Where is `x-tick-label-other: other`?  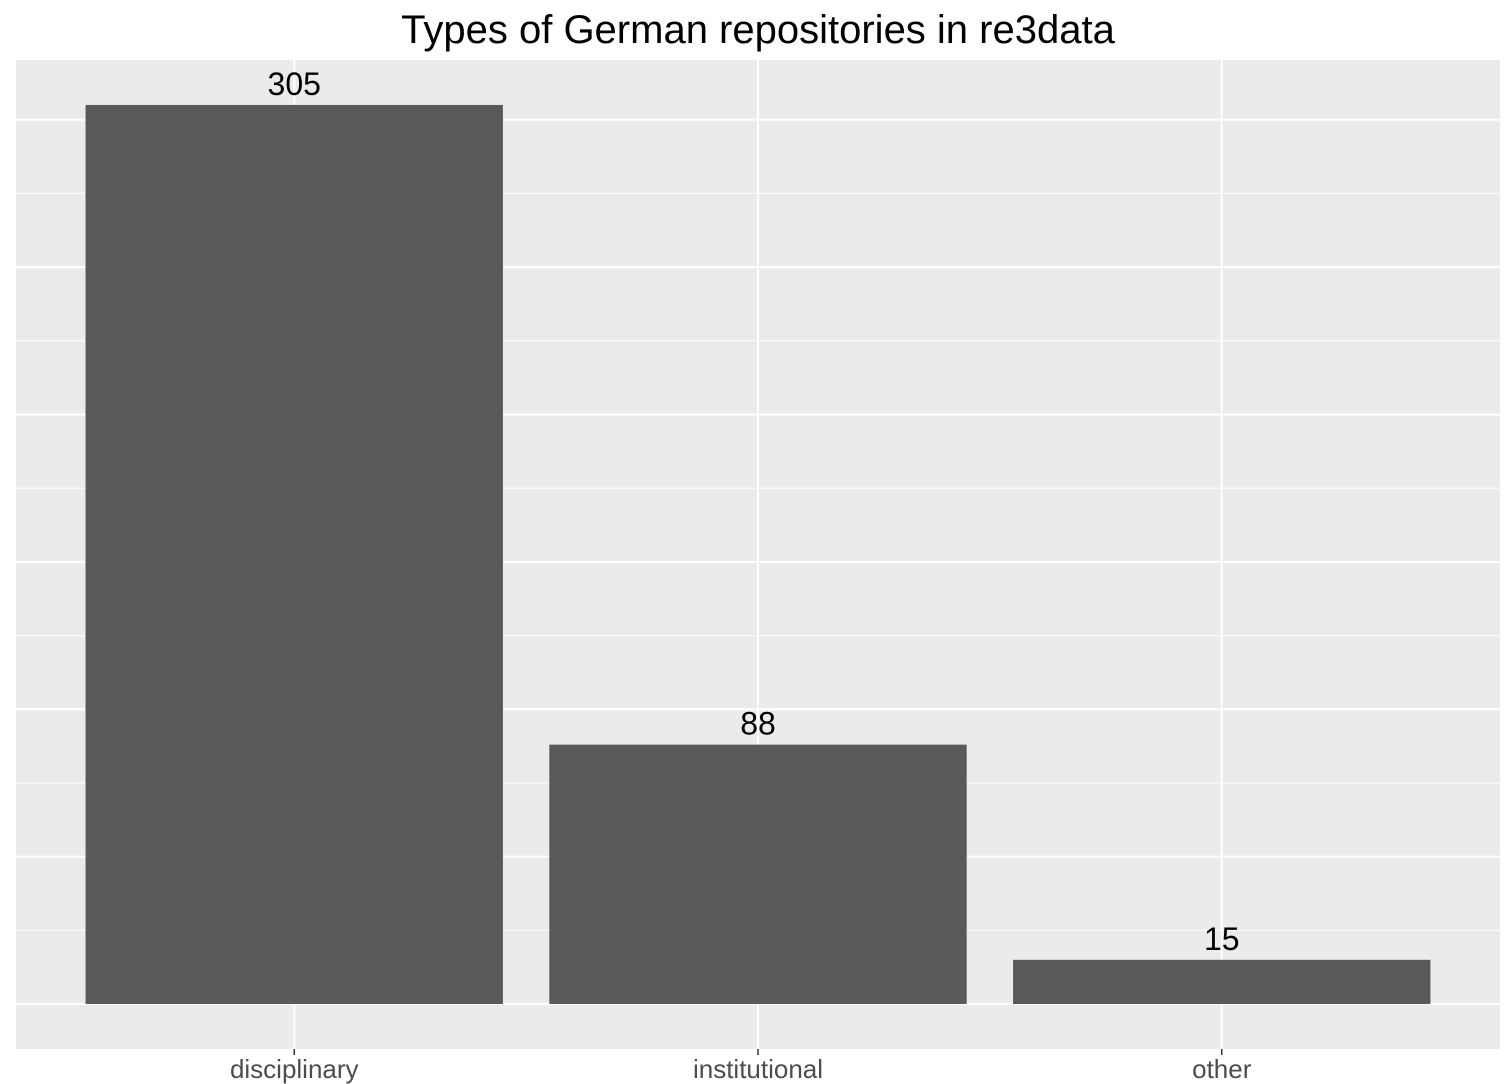 x-tick-label-other: other is located at coordinates (1222, 1069).